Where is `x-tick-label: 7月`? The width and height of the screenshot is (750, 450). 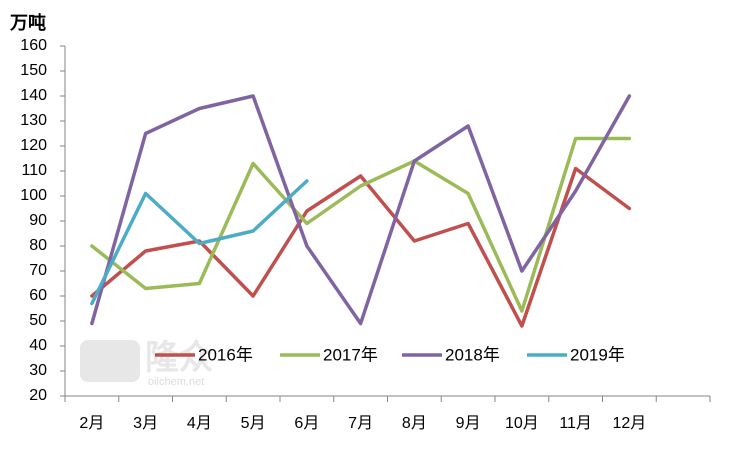
x-tick-label: 7月 is located at coordinates (360, 423).